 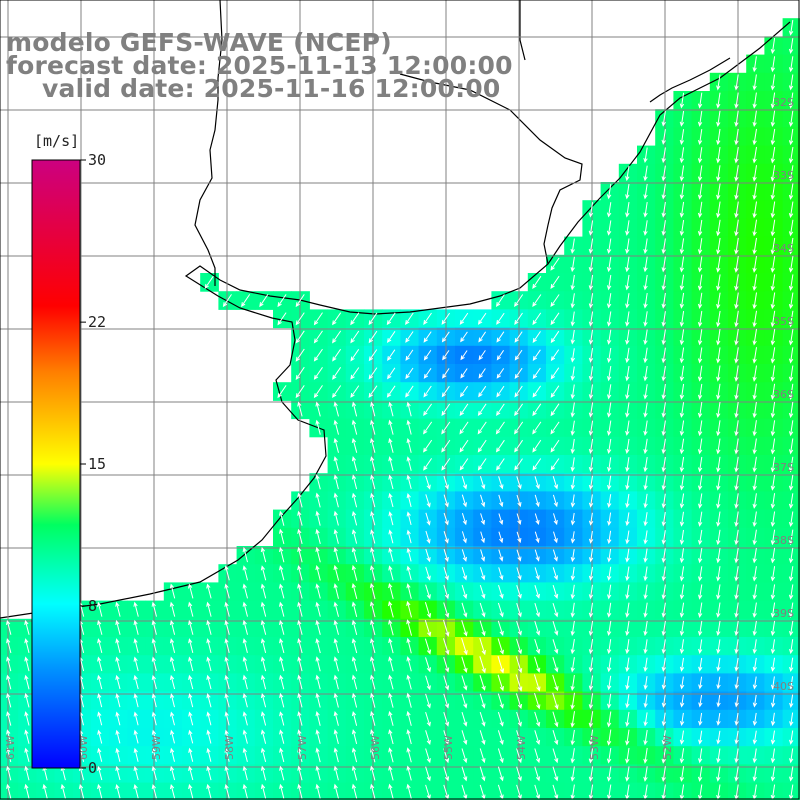 What do you see at coordinates (339, 747) in the screenshot?
I see `longitude-labels: 61W 60W 59W 58W 57W 56W 55W 54W 53W 52W` at bounding box center [339, 747].